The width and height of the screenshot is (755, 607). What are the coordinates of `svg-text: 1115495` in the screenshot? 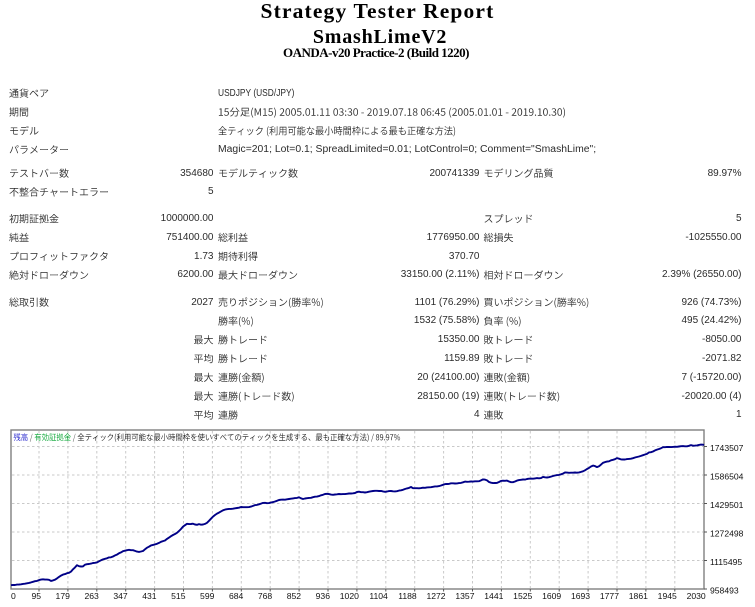 It's located at (726, 562).